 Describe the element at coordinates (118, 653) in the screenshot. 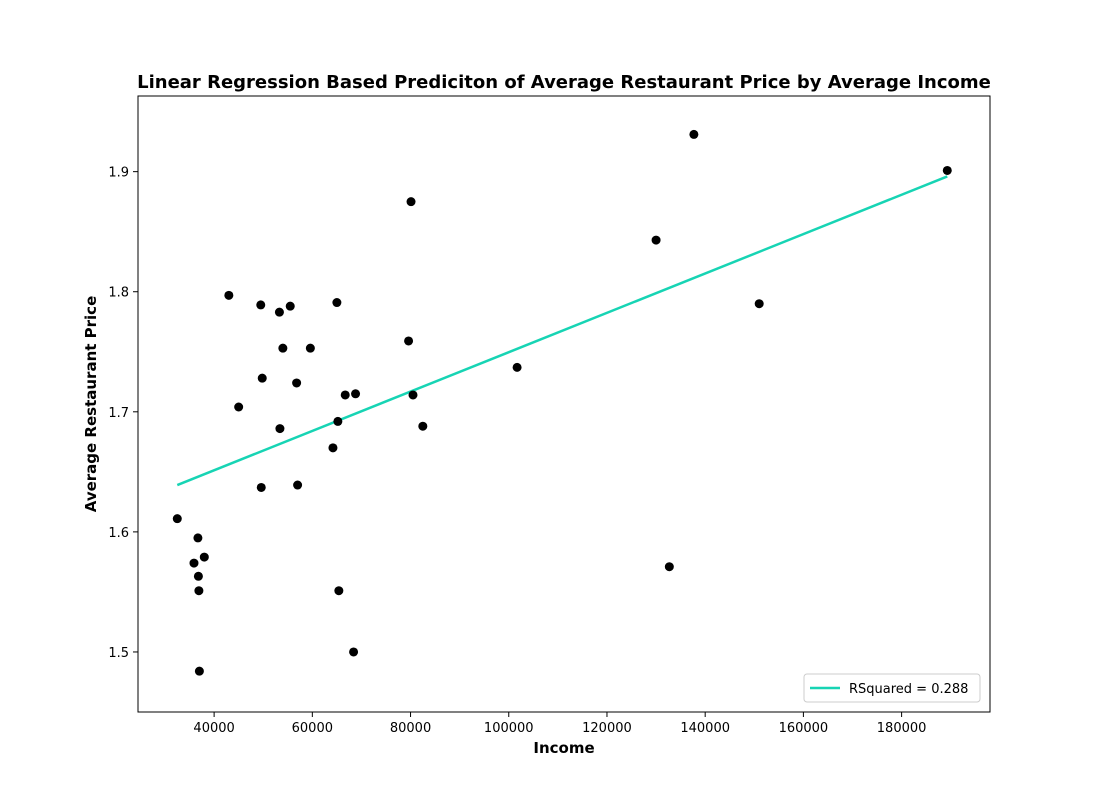

I see `y-tick-label: 1.5` at that location.